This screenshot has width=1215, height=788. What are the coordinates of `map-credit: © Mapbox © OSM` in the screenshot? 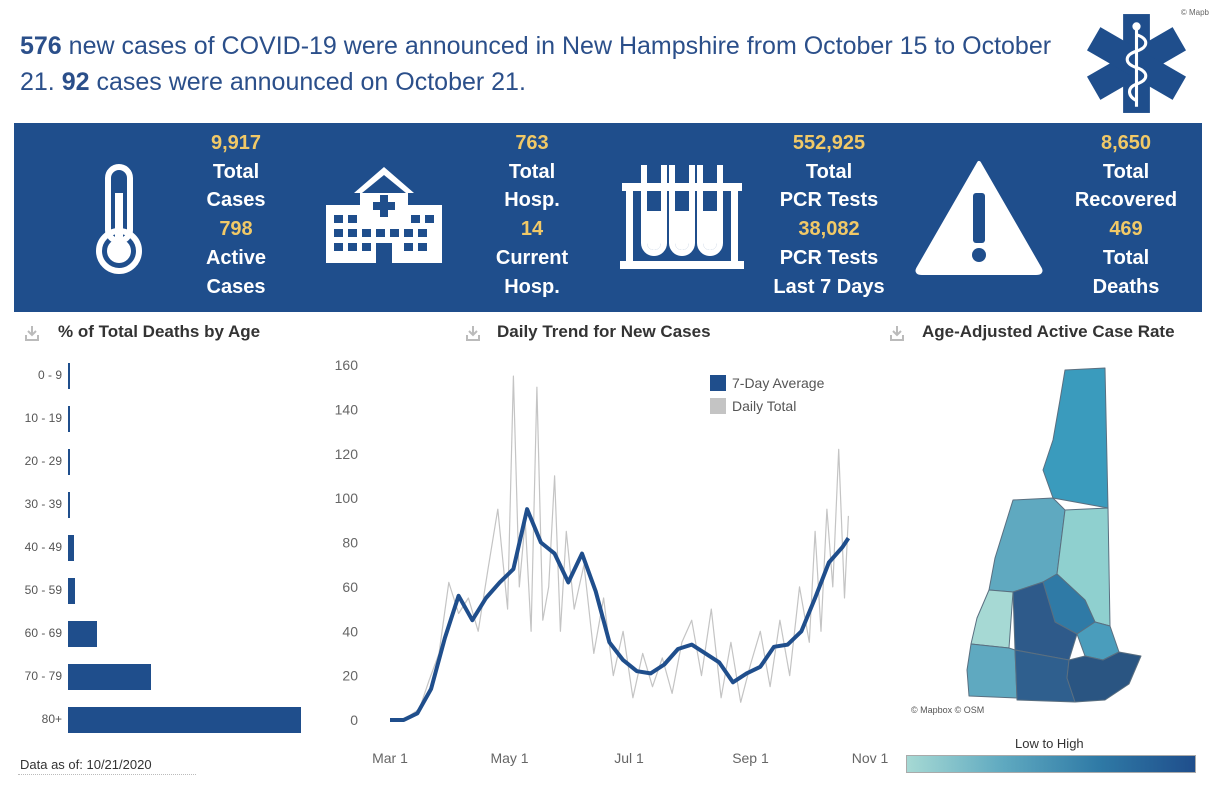 It's located at (948, 710).